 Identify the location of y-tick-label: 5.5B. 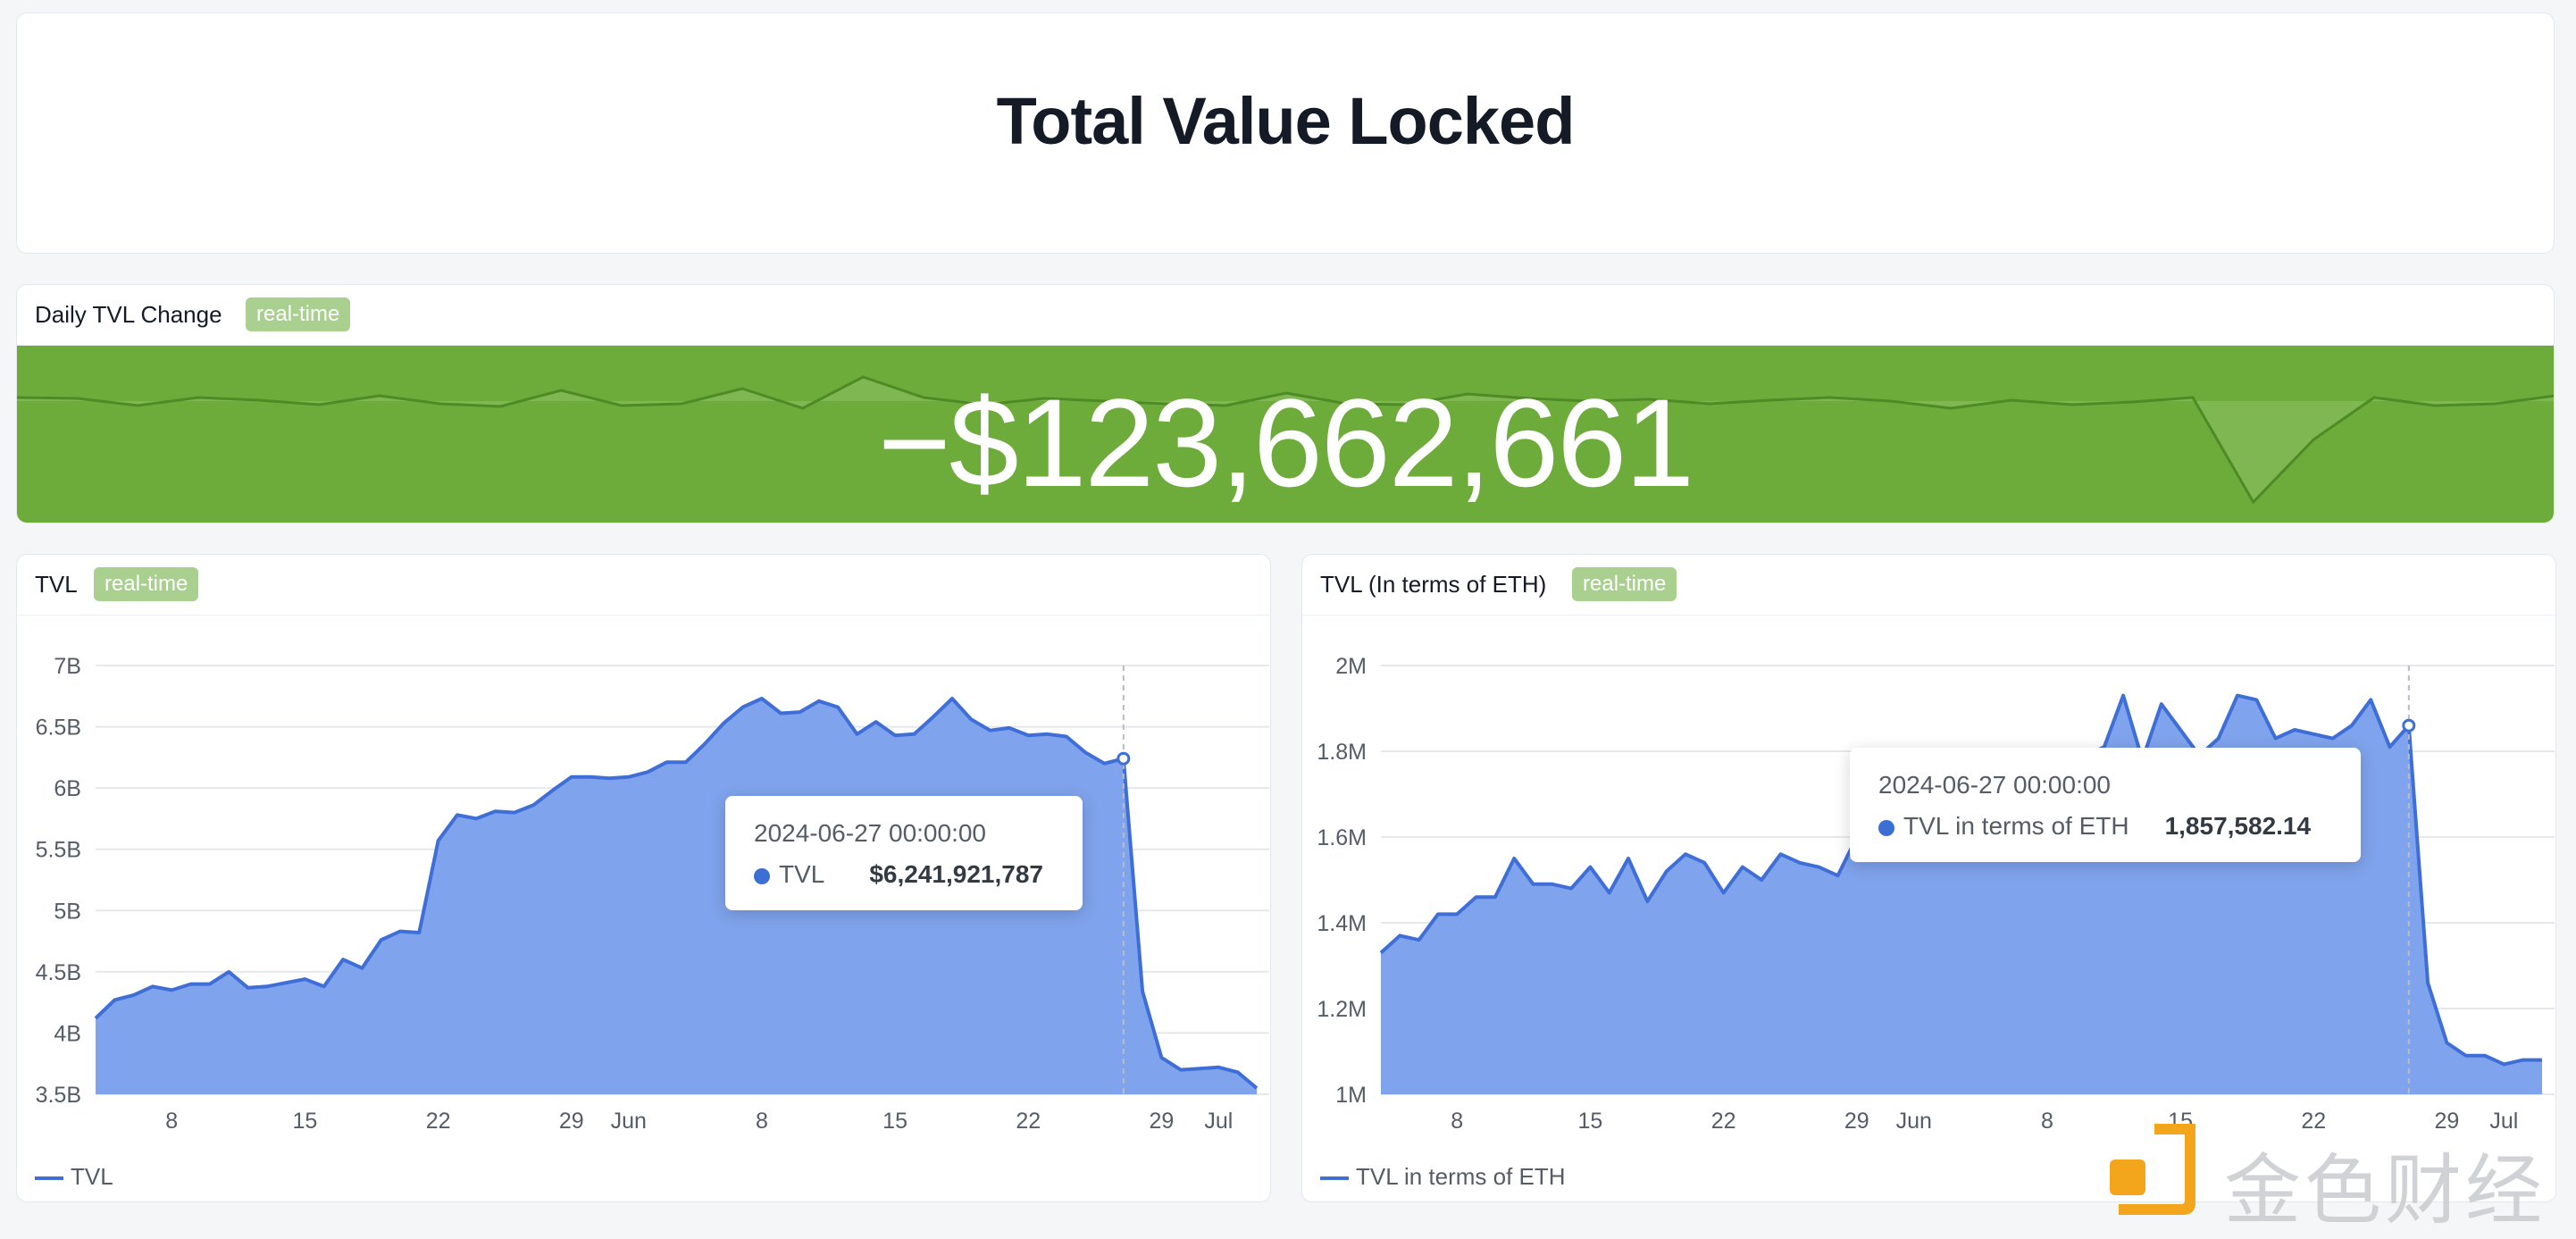
(59, 850).